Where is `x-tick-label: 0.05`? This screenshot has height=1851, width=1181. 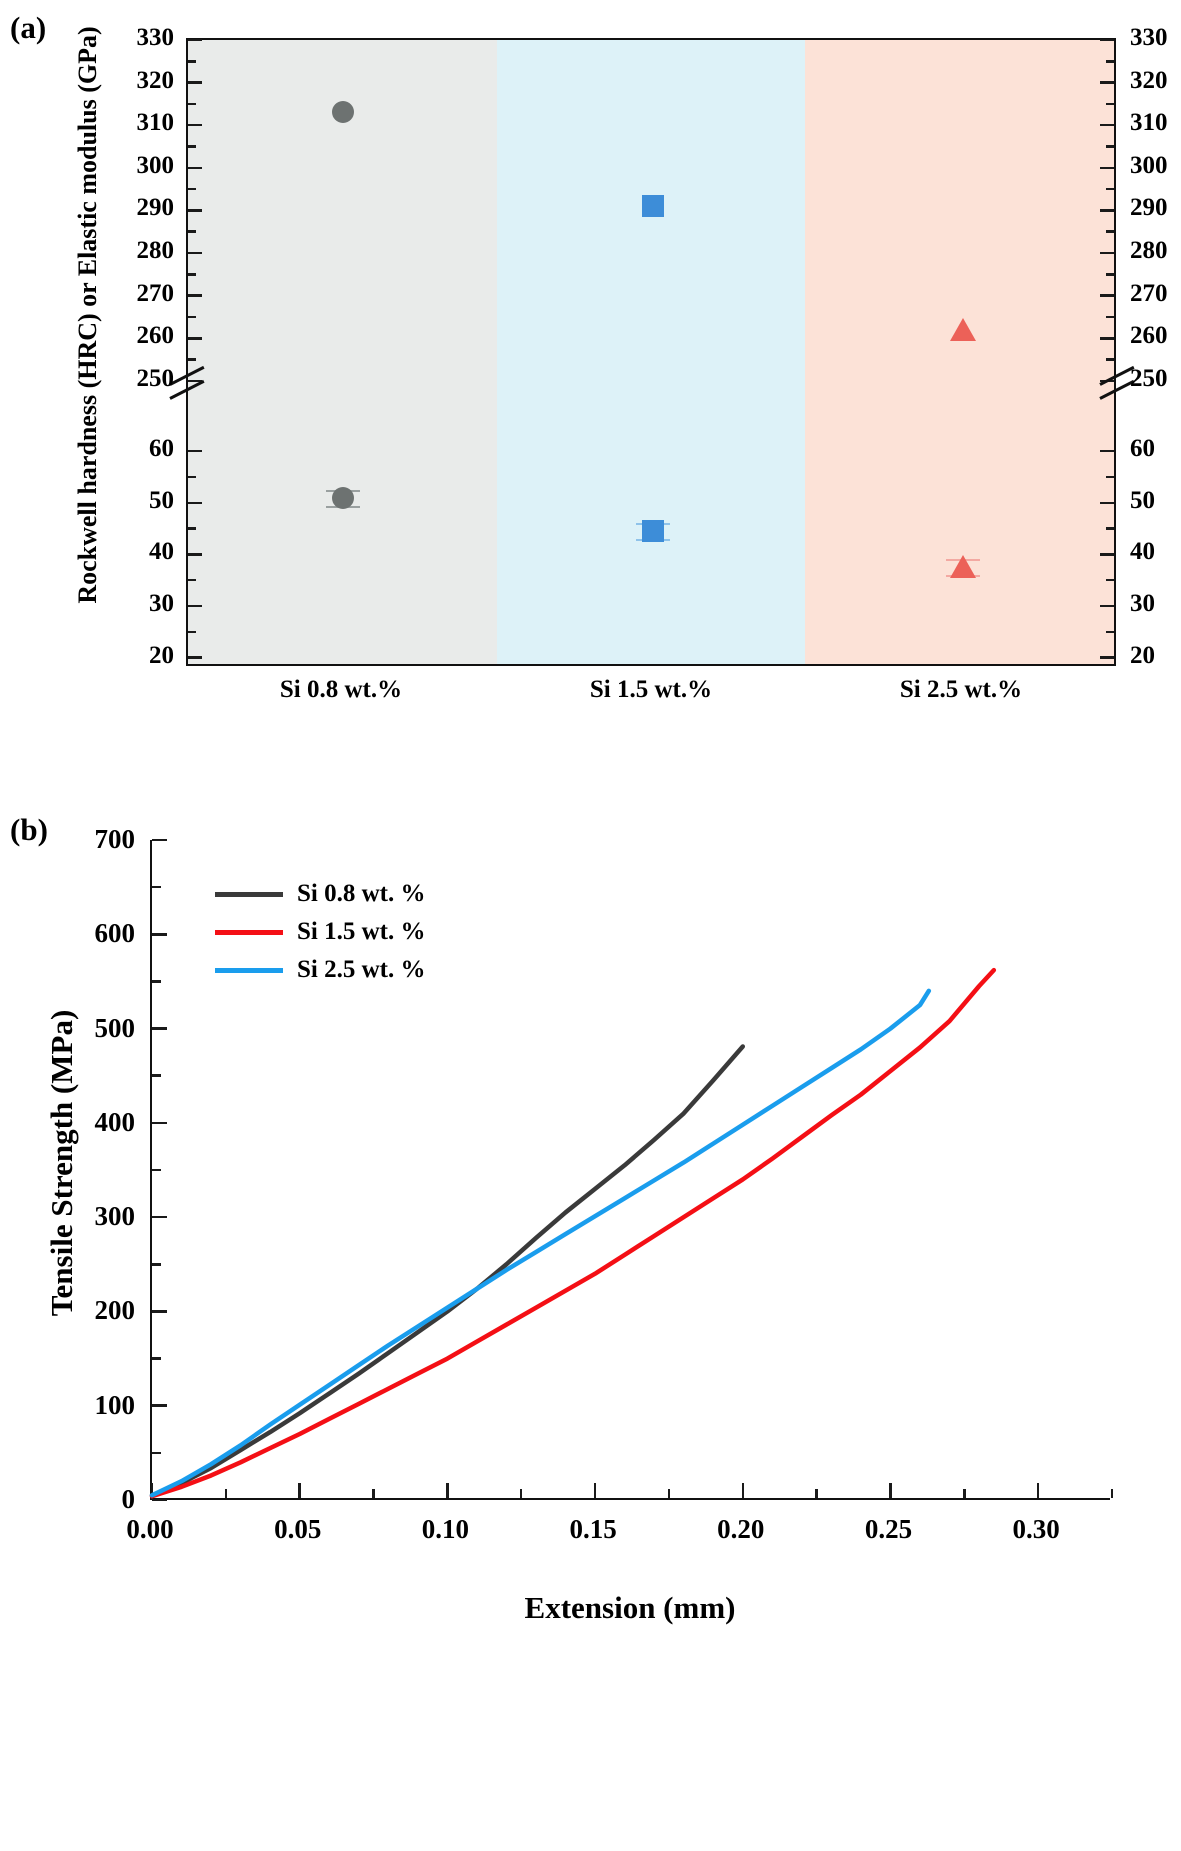 x-tick-label: 0.05 is located at coordinates (298, 1529).